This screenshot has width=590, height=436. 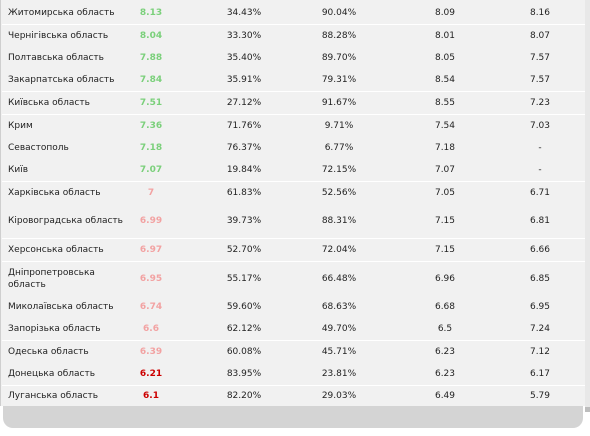 I want to click on percent-col-1: 52.70%, so click(x=244, y=250).